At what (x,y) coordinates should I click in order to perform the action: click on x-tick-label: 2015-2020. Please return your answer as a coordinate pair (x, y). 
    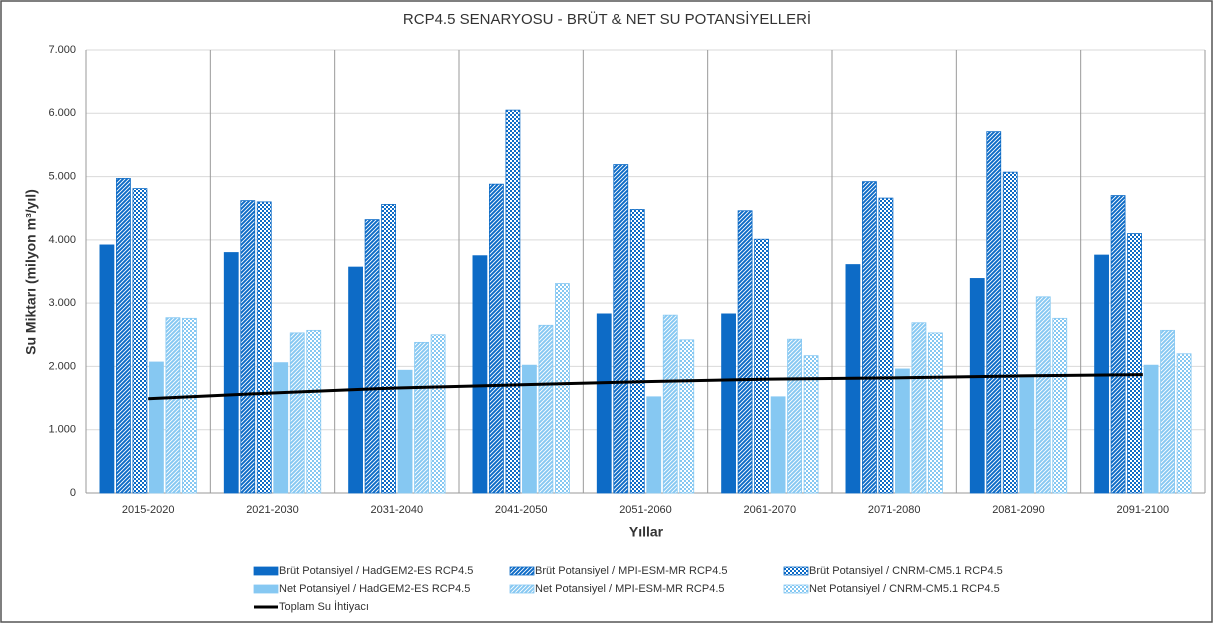
    Looking at the image, I should click on (148, 510).